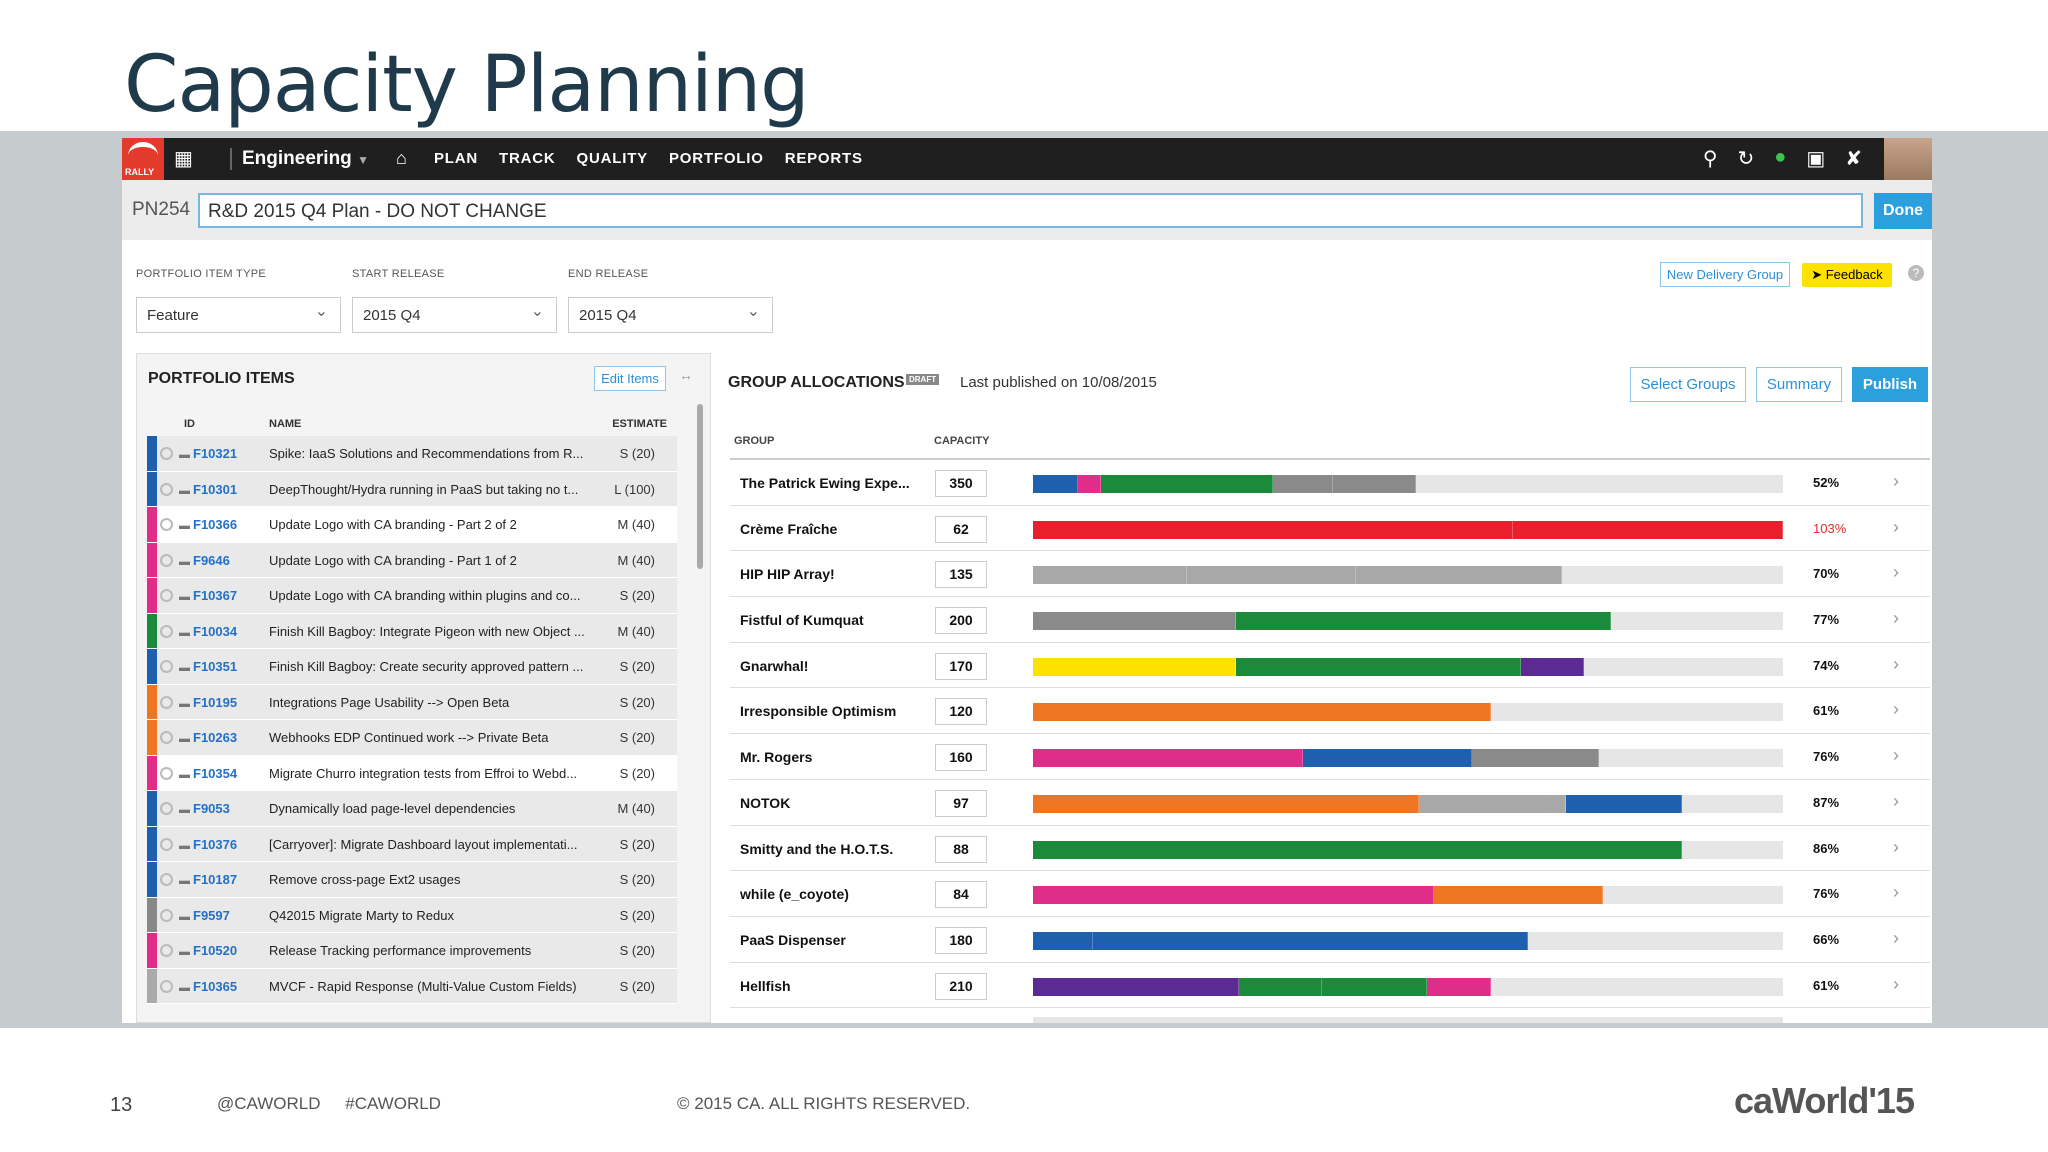  Describe the element at coordinates (794, 894) in the screenshot. I see `group-name: while (e_coyote)` at that location.